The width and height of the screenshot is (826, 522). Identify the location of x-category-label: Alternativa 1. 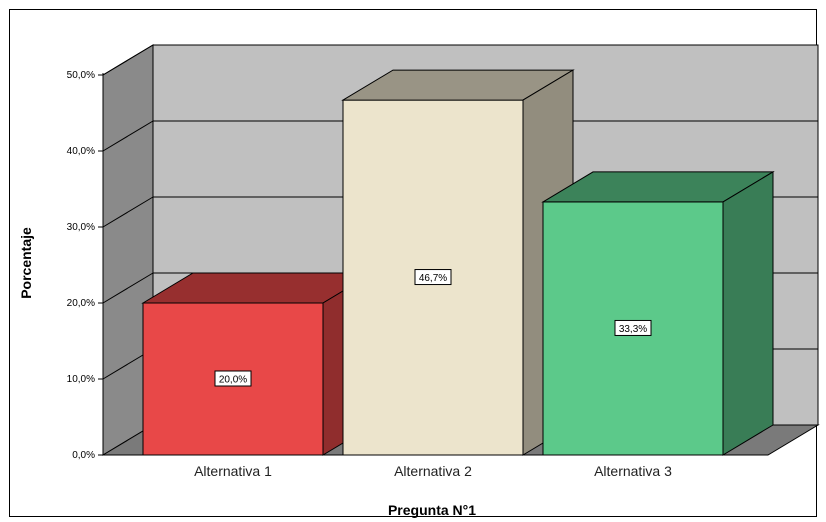
(233, 471).